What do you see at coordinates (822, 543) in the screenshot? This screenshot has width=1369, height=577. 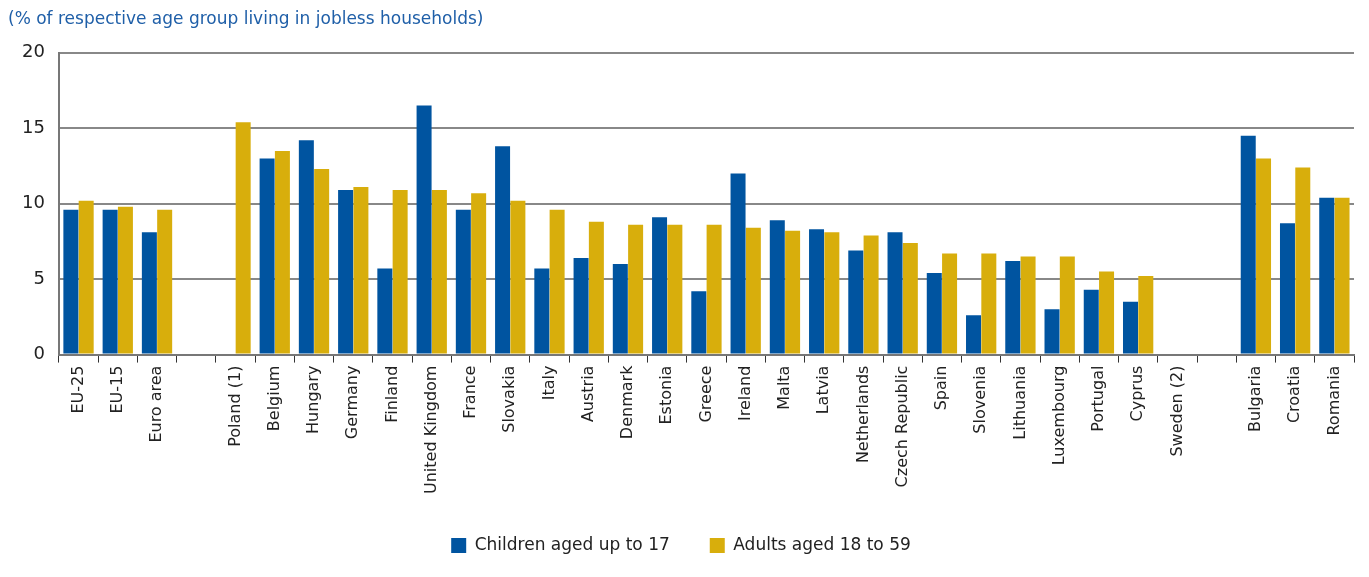 I see `legend-label: Adults aged 18 to 59` at bounding box center [822, 543].